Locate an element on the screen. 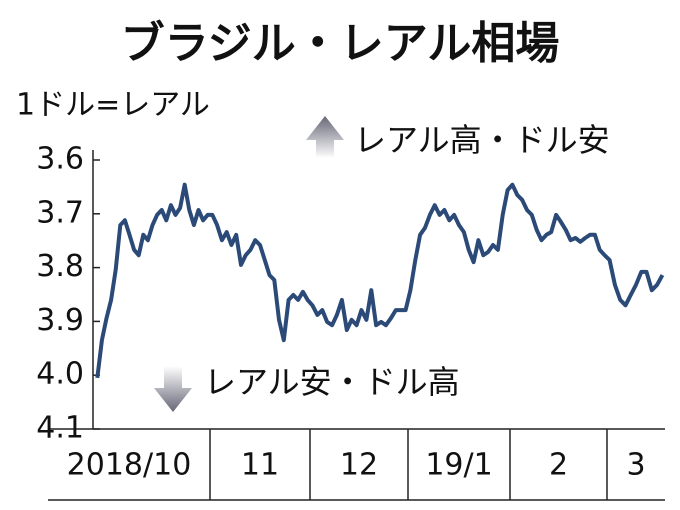  x-tick-label: 2 is located at coordinates (558, 465).